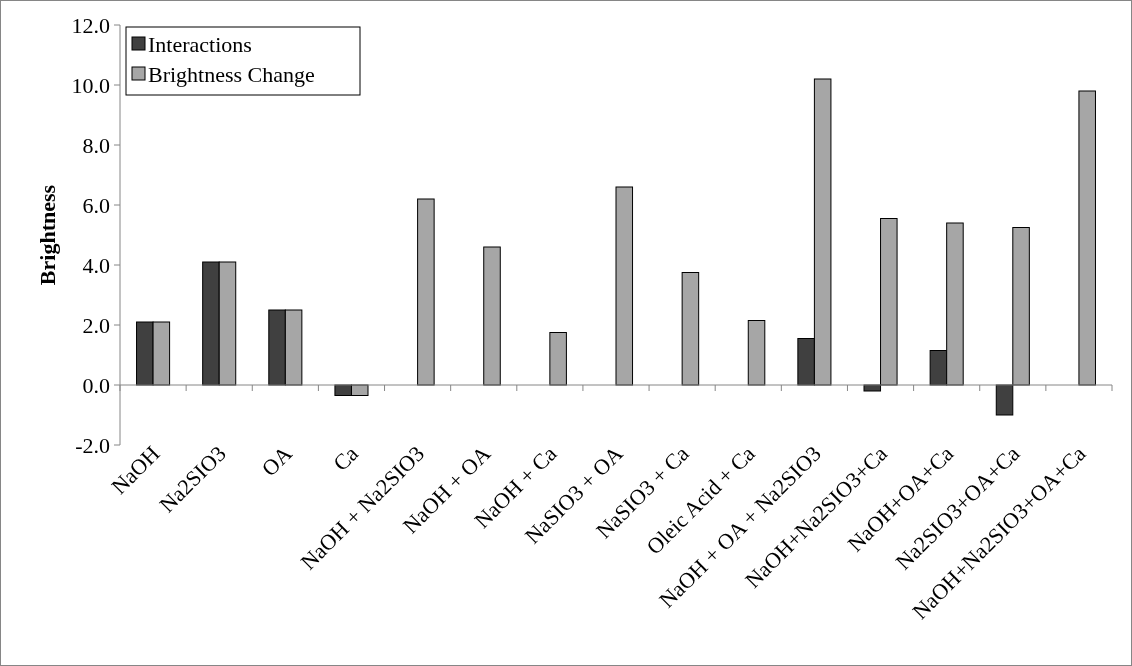  What do you see at coordinates (276, 461) in the screenshot?
I see `x-tick-label: OA` at bounding box center [276, 461].